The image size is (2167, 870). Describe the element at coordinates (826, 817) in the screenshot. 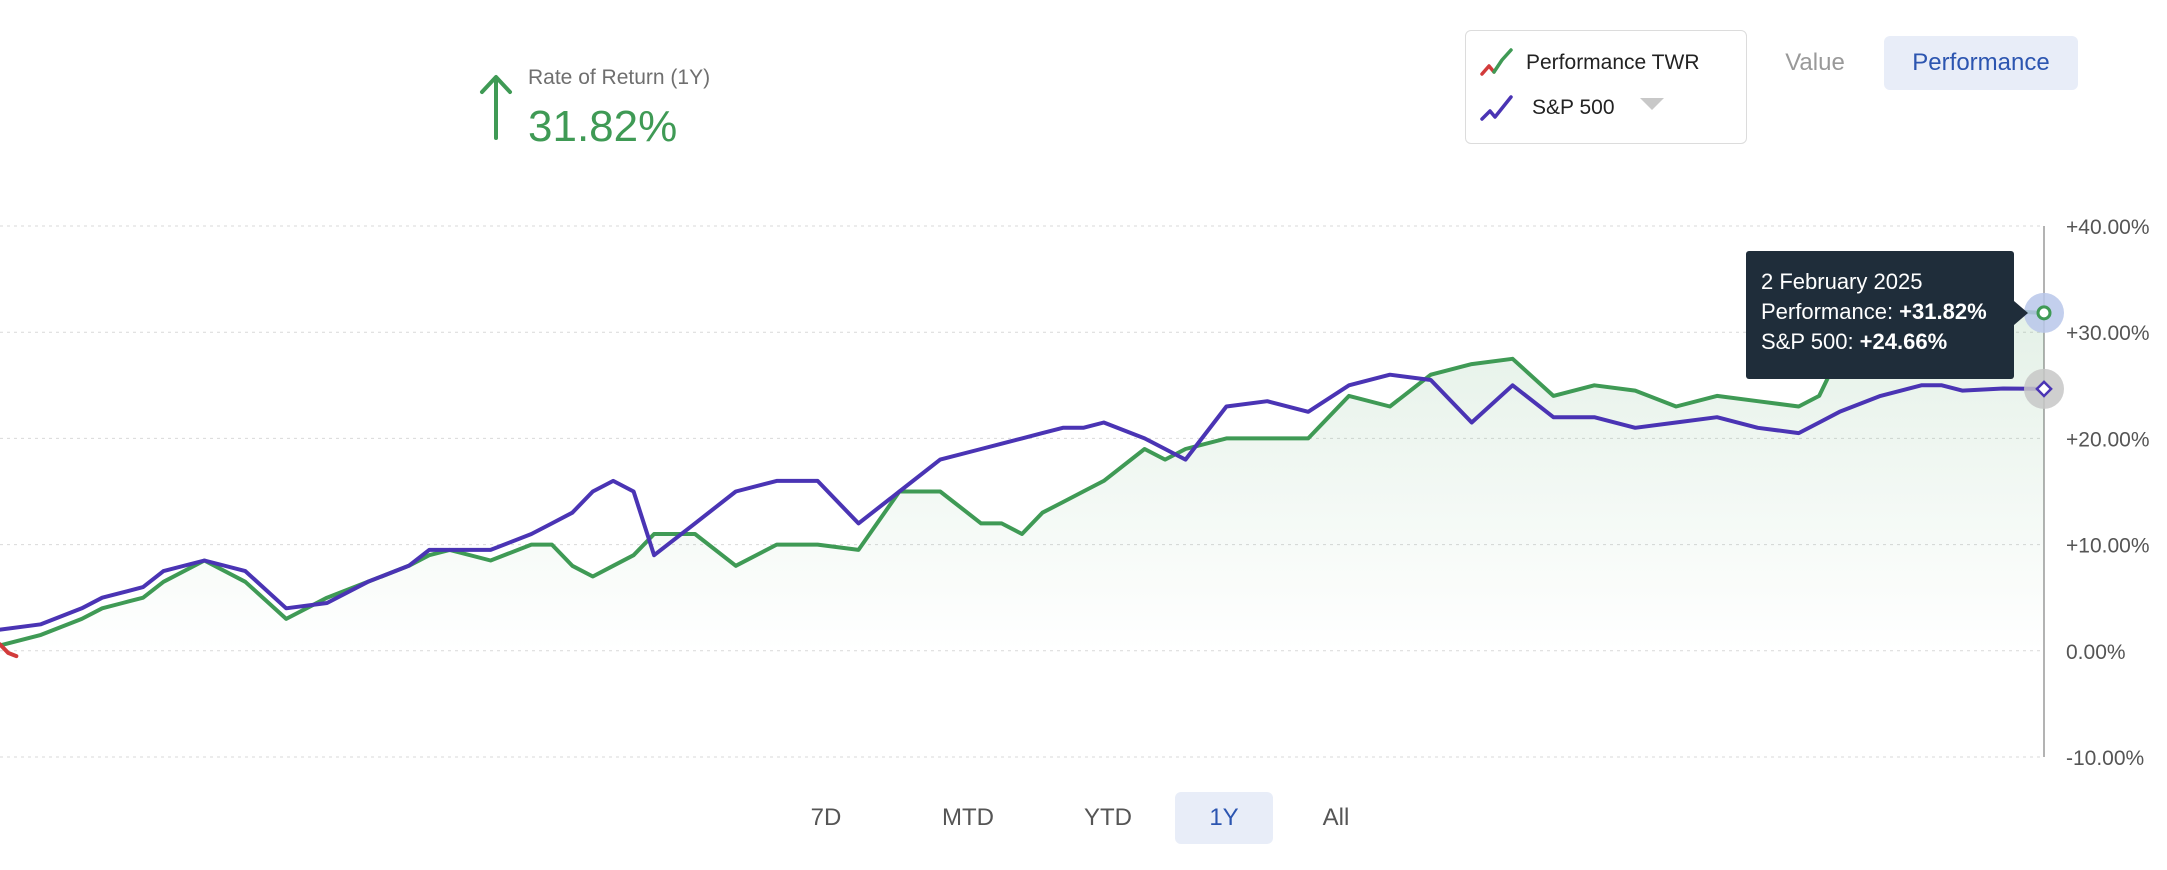

I see `range-7d-button: 7D` at that location.